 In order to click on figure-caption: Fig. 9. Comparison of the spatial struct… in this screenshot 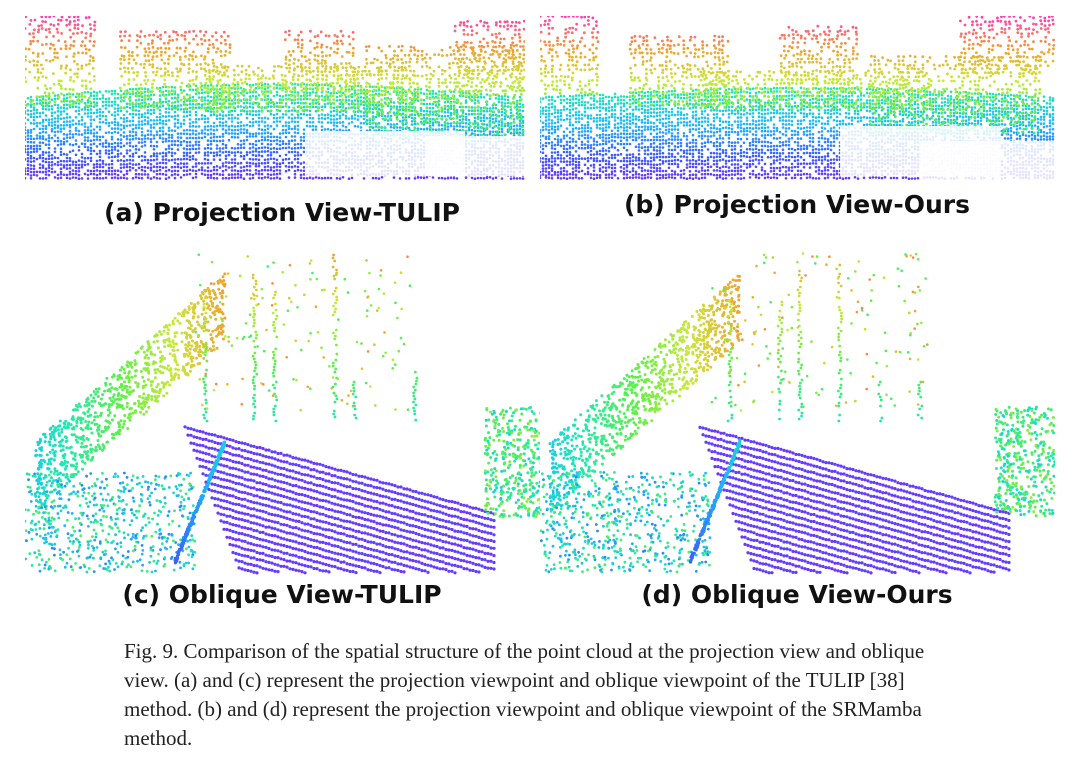, I will do `click(524, 694)`.